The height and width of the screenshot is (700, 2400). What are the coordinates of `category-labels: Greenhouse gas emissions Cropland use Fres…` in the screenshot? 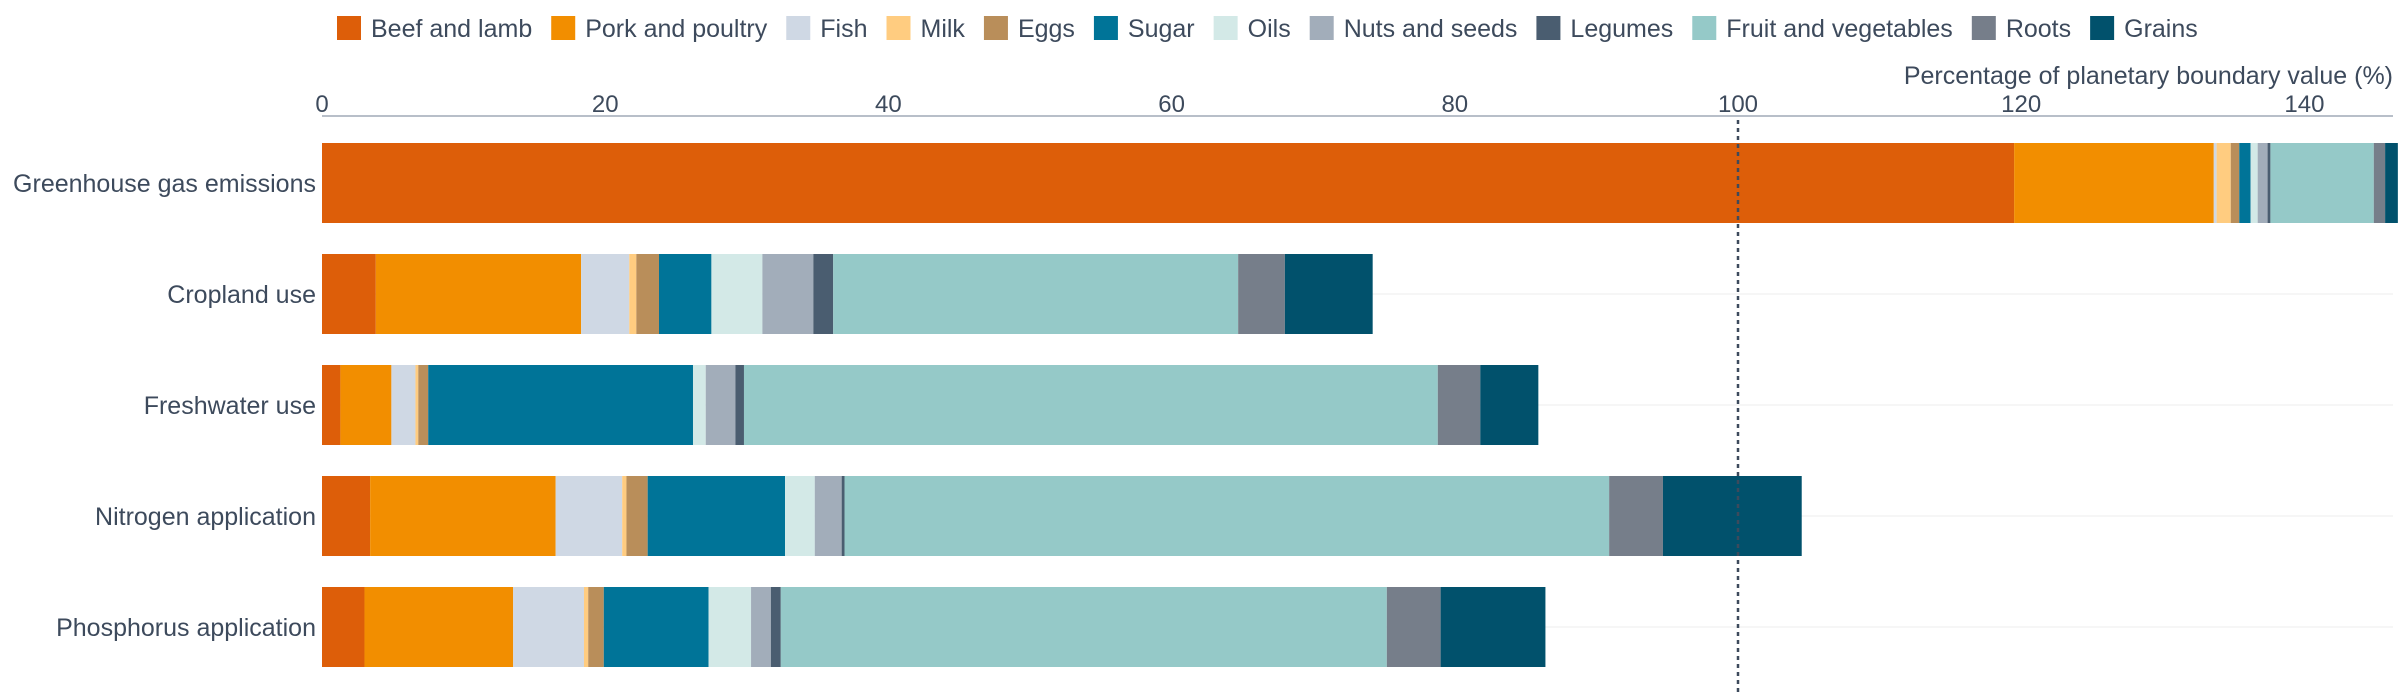 It's located at (164, 406).